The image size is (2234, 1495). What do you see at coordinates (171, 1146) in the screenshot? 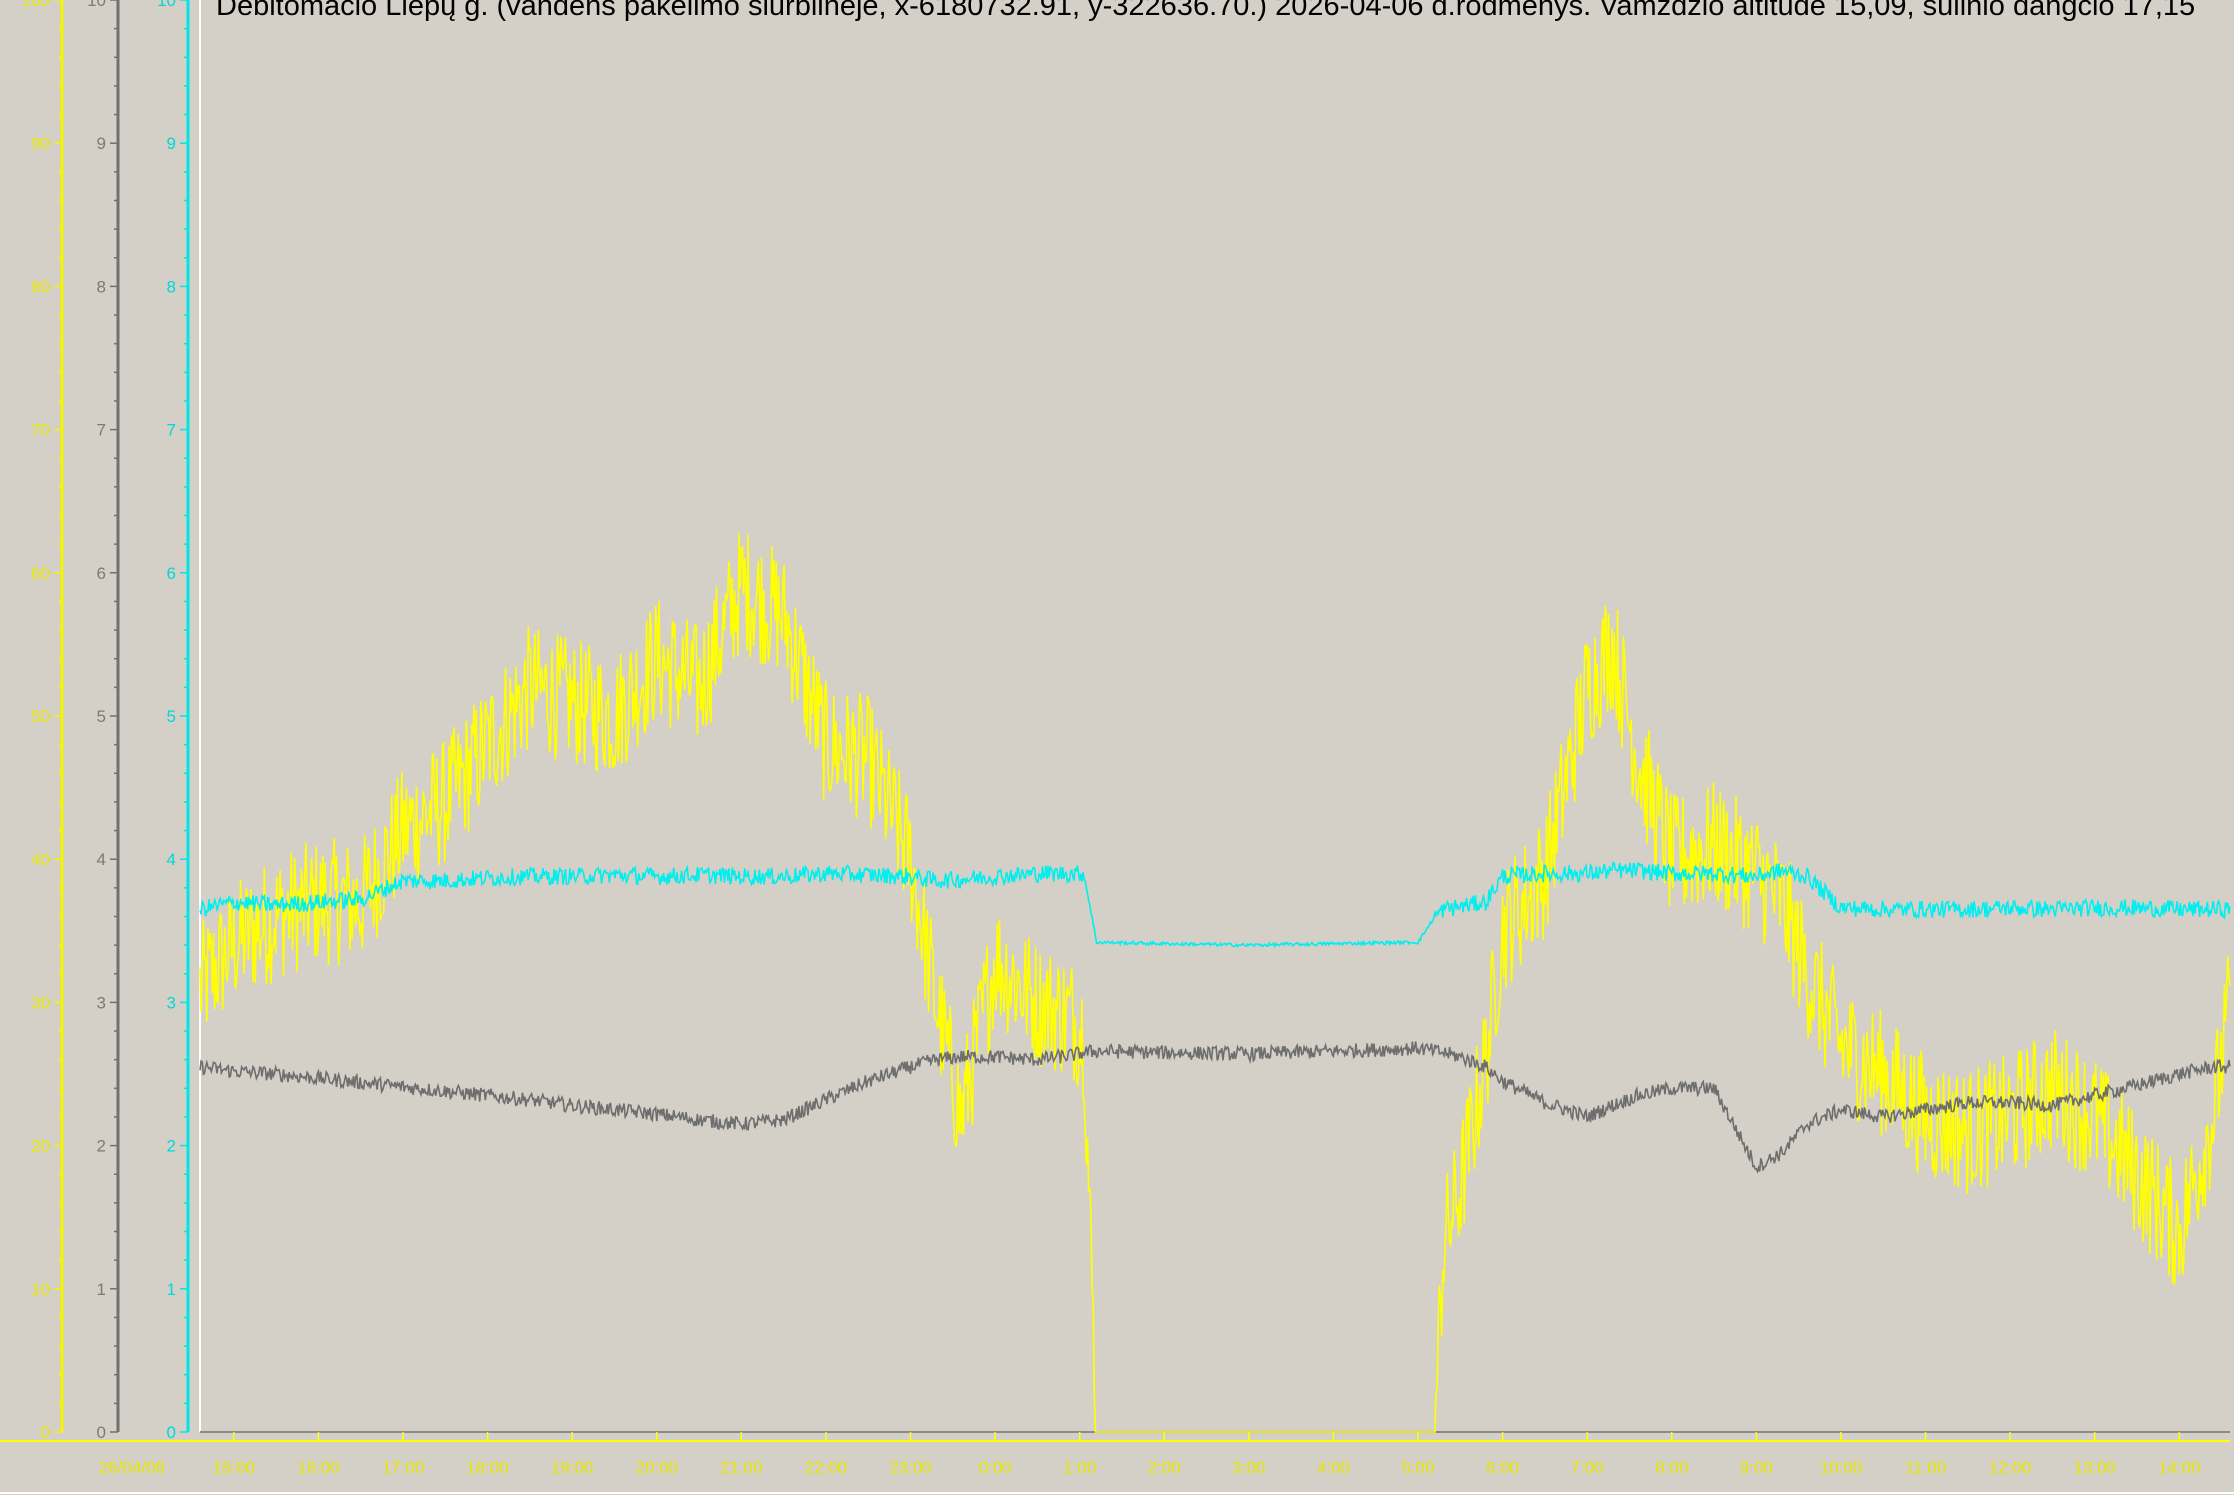
I see `y-axis-2-tick-label: 2` at bounding box center [171, 1146].